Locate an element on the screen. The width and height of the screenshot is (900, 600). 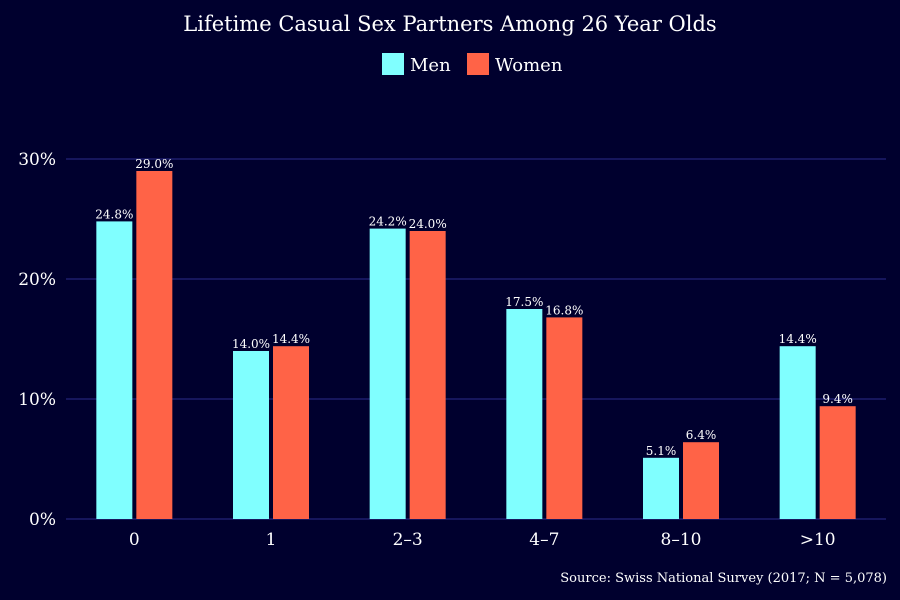
x-tick-label: 2–3 is located at coordinates (408, 540).